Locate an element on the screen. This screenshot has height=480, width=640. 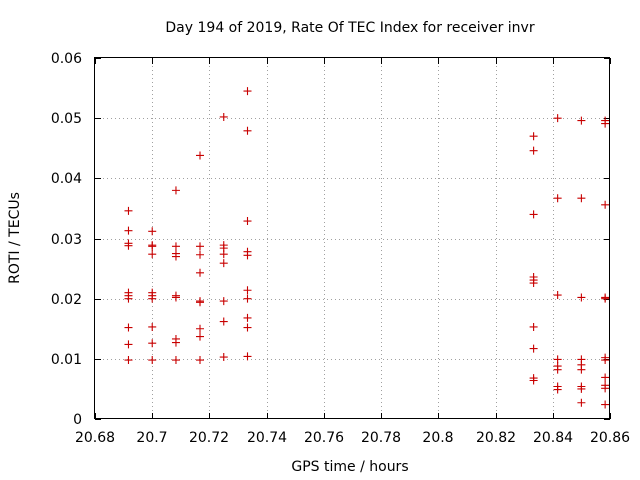
y-tick-label: 0.03 is located at coordinates (66, 240).